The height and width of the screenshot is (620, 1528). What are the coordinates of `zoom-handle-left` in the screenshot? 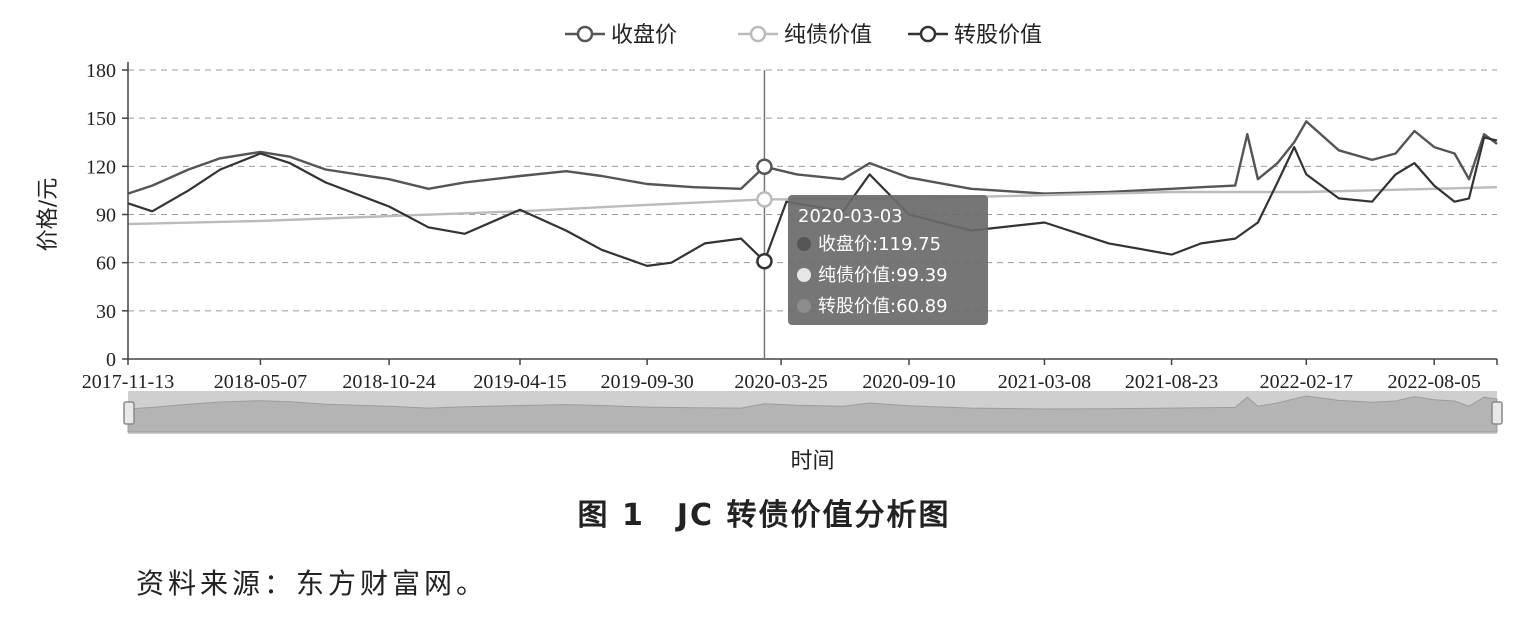 It's located at (129, 413).